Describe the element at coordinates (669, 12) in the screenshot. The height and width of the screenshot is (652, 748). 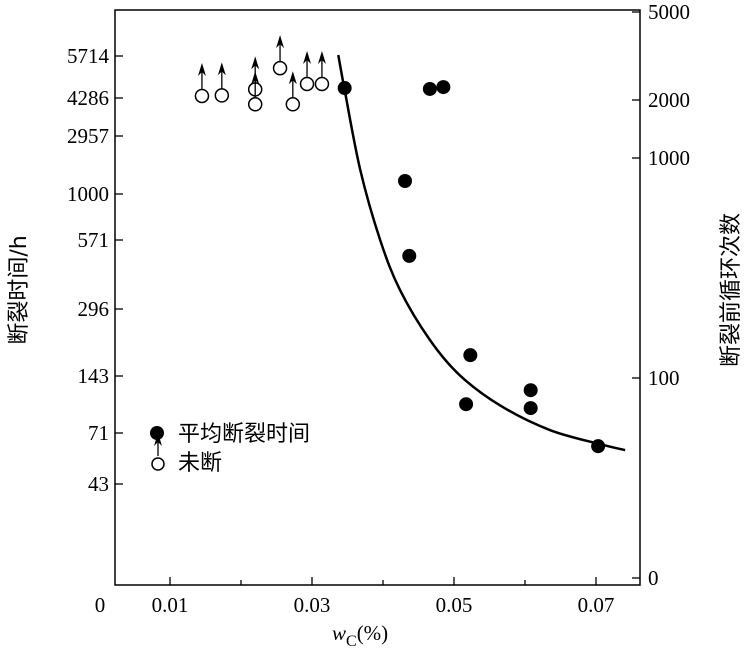
I see `right-tick-label: 5000` at that location.